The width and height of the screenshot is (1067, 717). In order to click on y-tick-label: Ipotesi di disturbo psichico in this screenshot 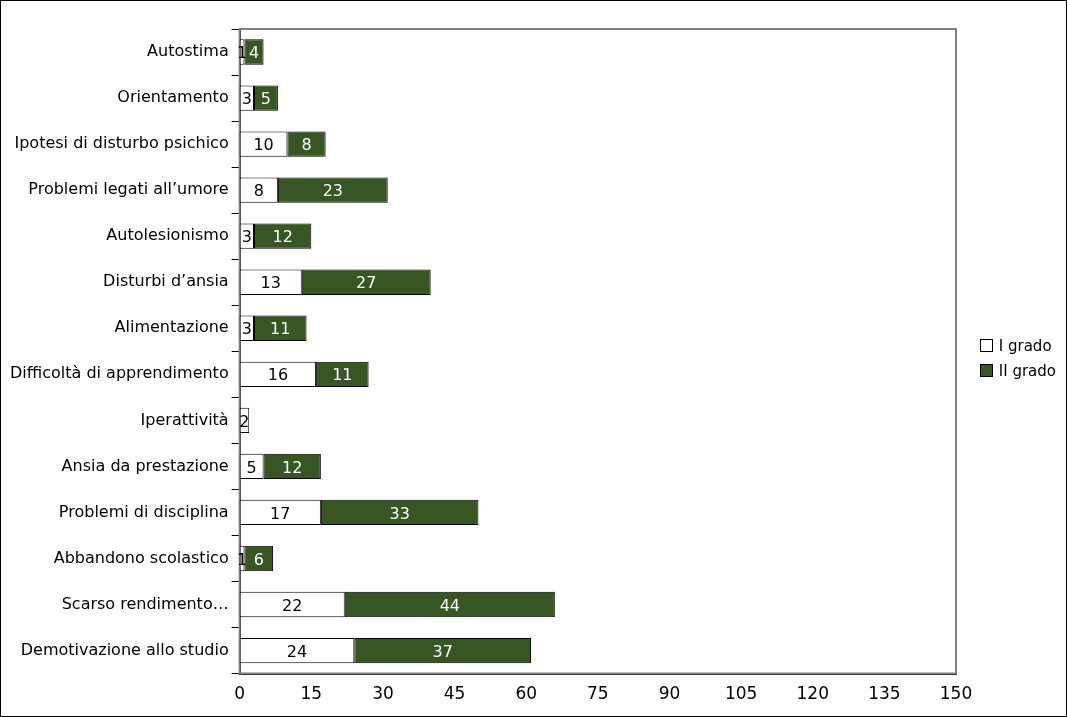, I will do `click(121, 143)`.